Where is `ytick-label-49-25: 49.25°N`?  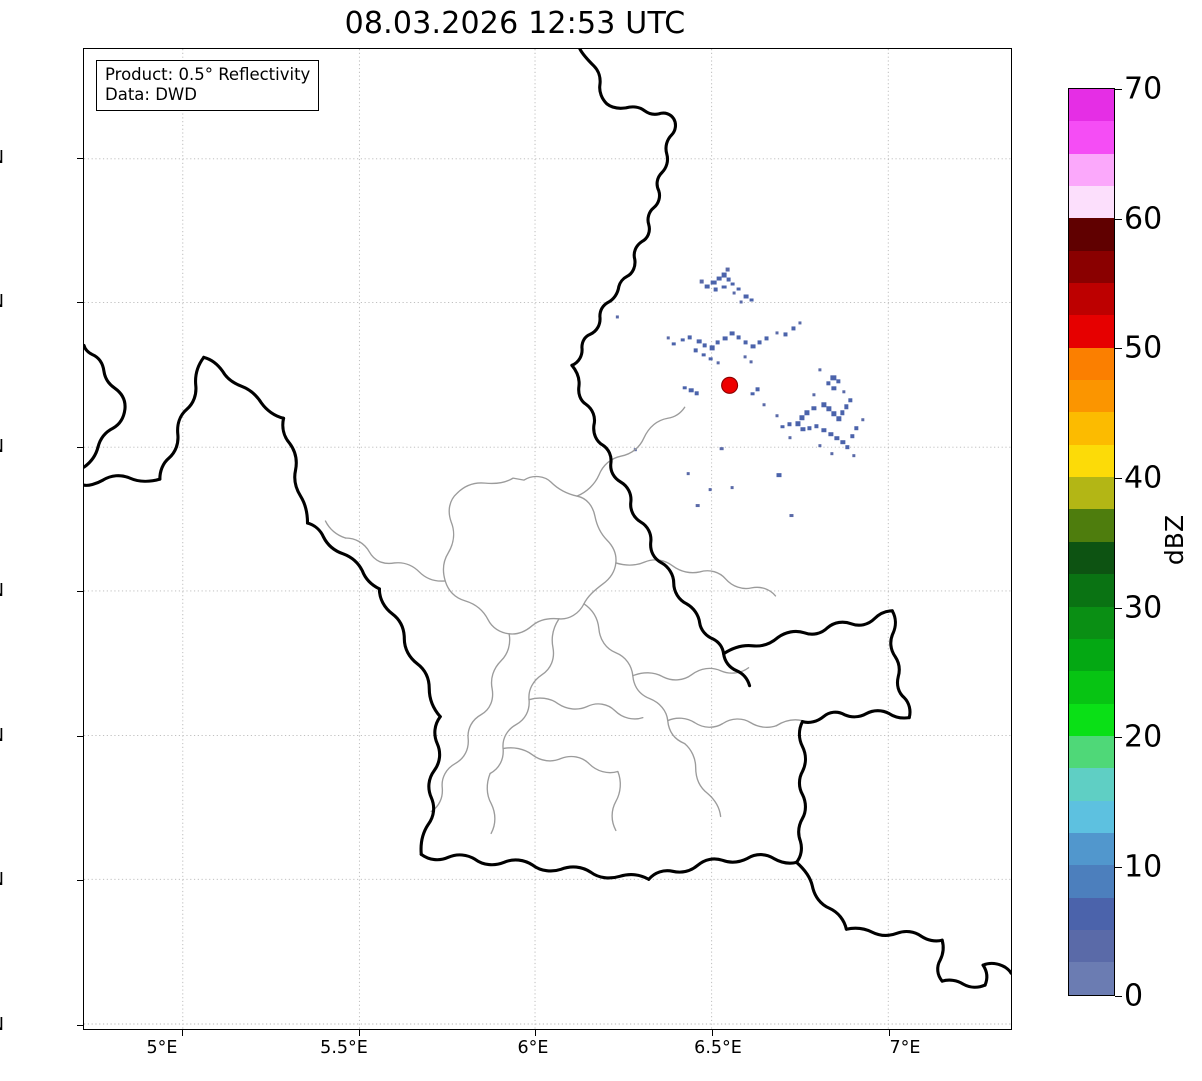
ytick-label-49-25: 49.25°N is located at coordinates (2, 880).